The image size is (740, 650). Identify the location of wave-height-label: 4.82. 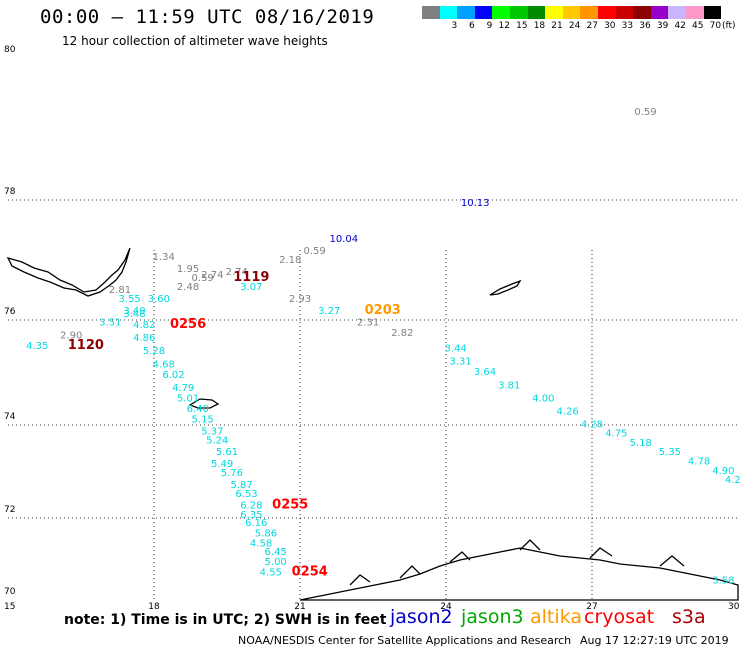
(144, 325).